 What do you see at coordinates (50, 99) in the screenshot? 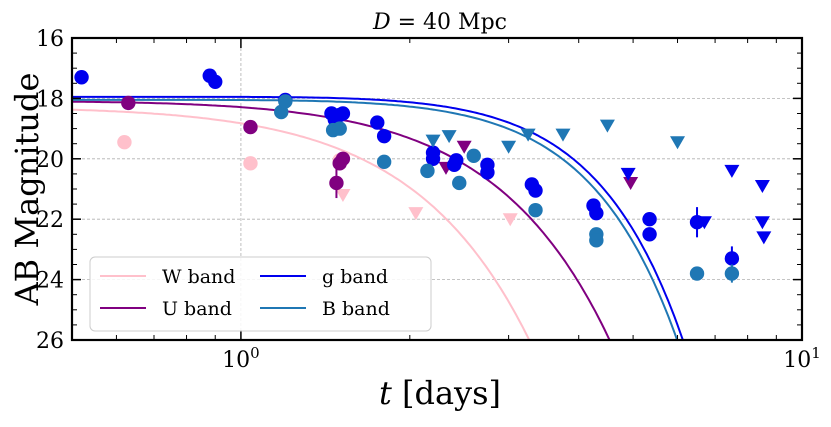
I see `y-tick-label: 18` at bounding box center [50, 99].